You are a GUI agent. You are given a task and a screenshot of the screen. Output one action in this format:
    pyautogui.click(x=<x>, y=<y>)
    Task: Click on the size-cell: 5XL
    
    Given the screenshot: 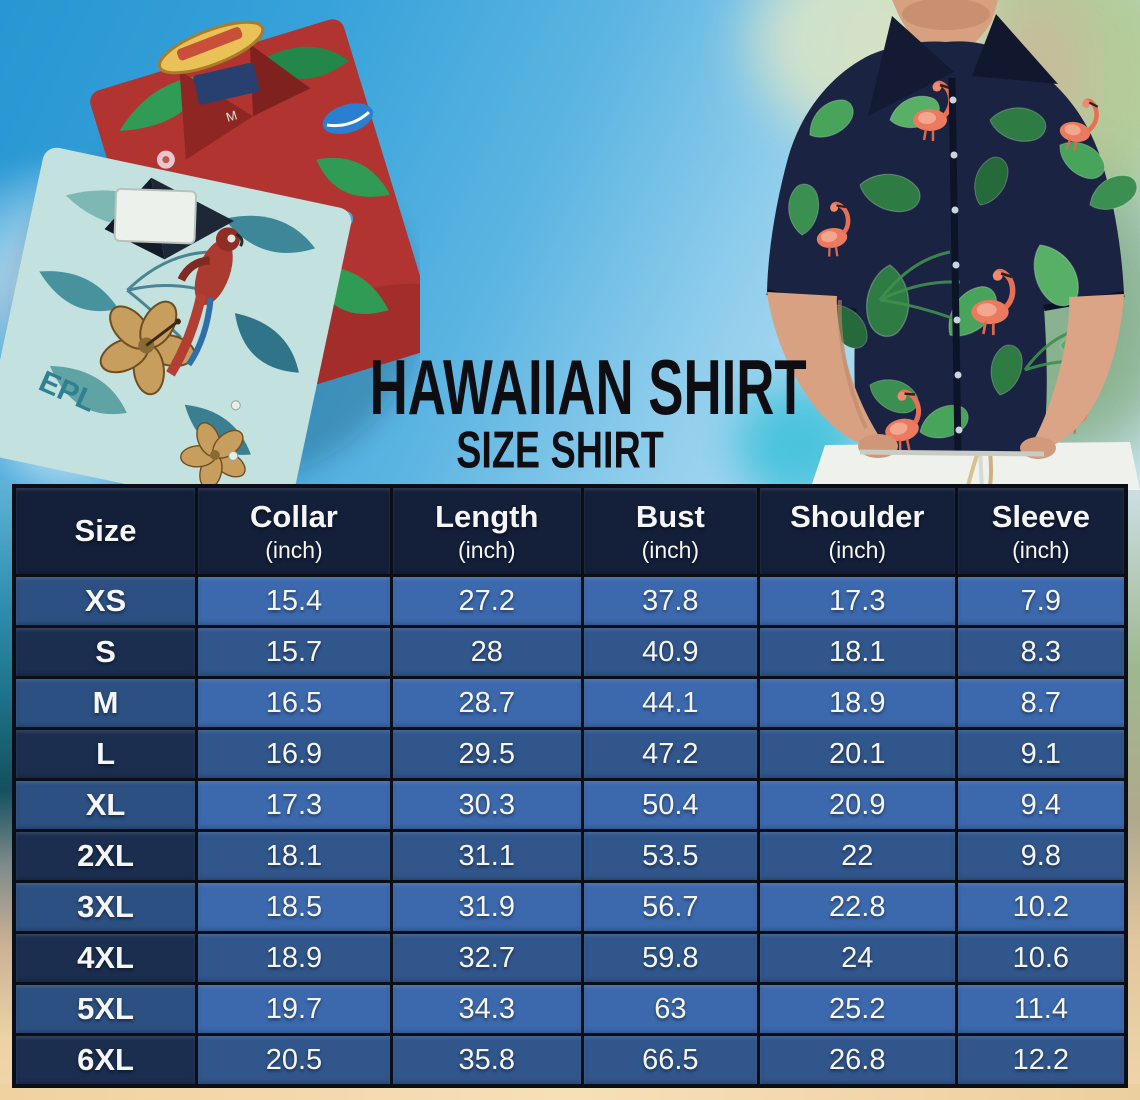 What is the action you would take?
    pyautogui.click(x=106, y=1009)
    